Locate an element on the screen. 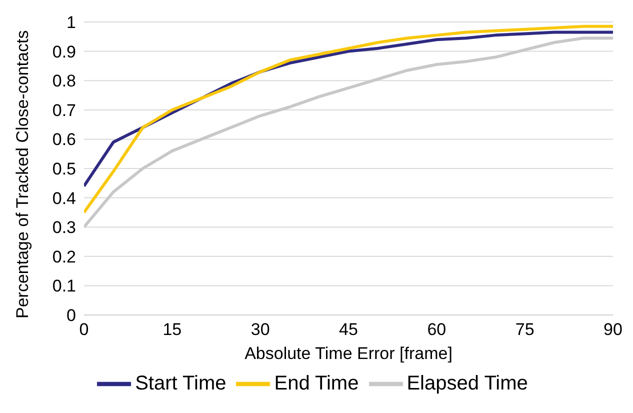 The width and height of the screenshot is (633, 413). x-tick-label: 45 is located at coordinates (348, 330).